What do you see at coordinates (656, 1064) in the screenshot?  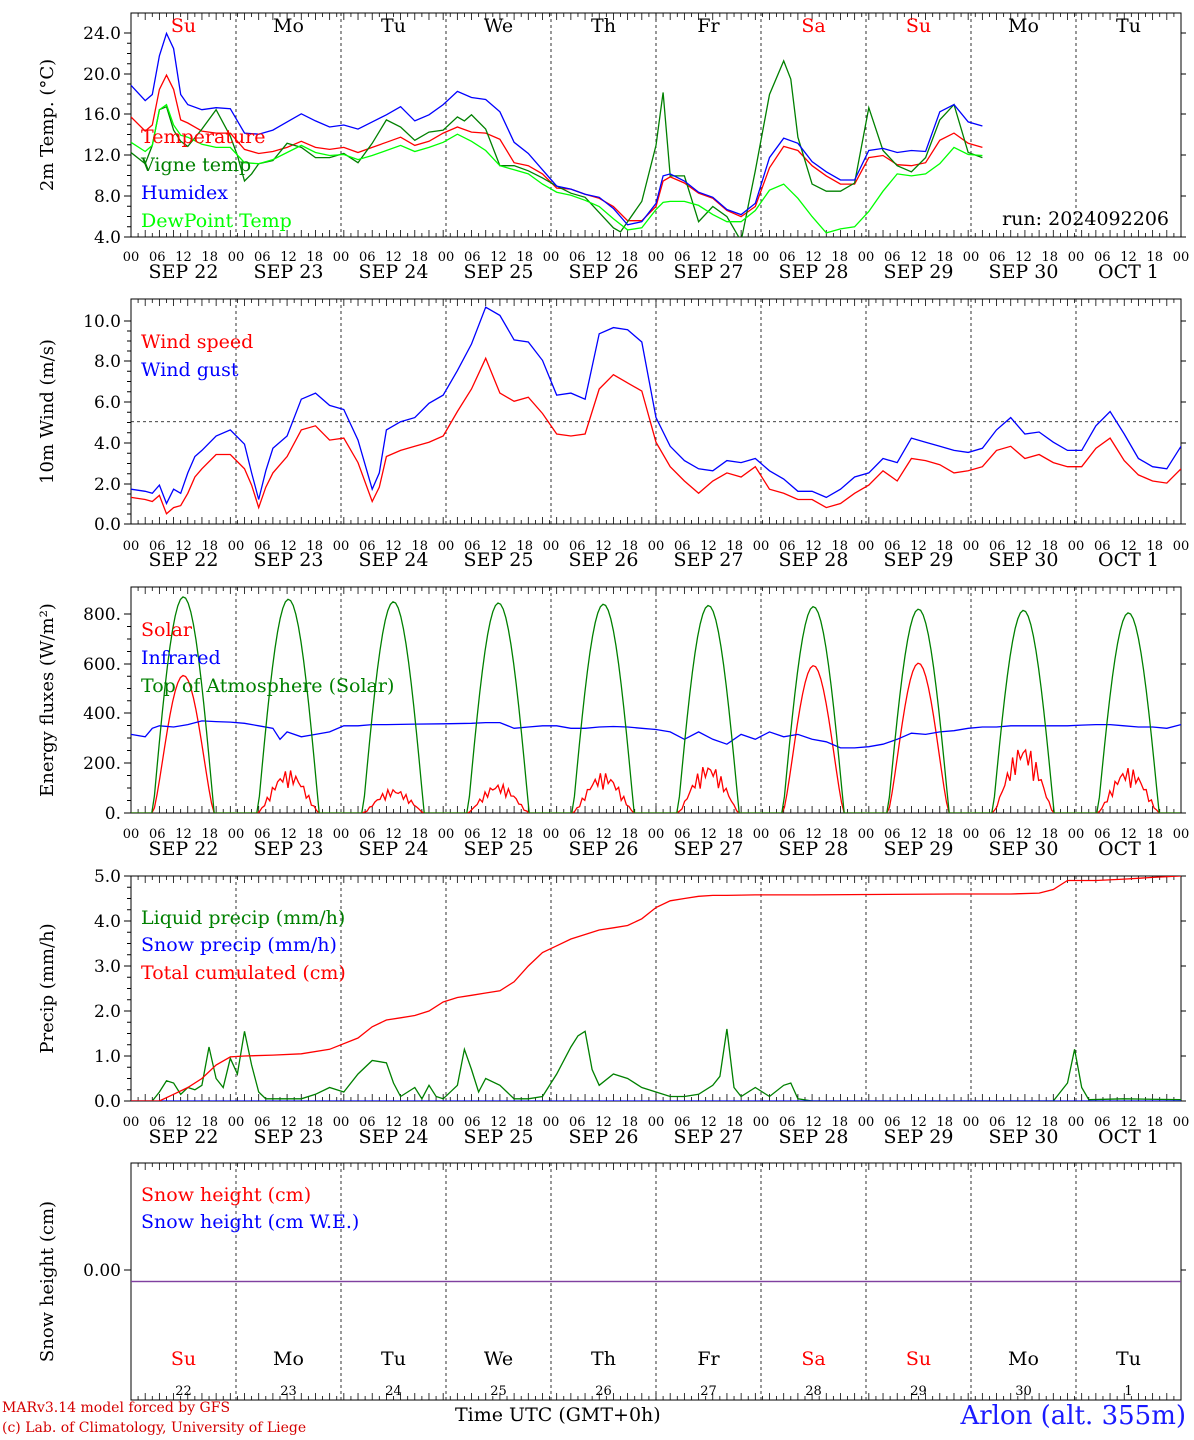 I see `series-line-liquid-precip-mm-h-` at bounding box center [656, 1064].